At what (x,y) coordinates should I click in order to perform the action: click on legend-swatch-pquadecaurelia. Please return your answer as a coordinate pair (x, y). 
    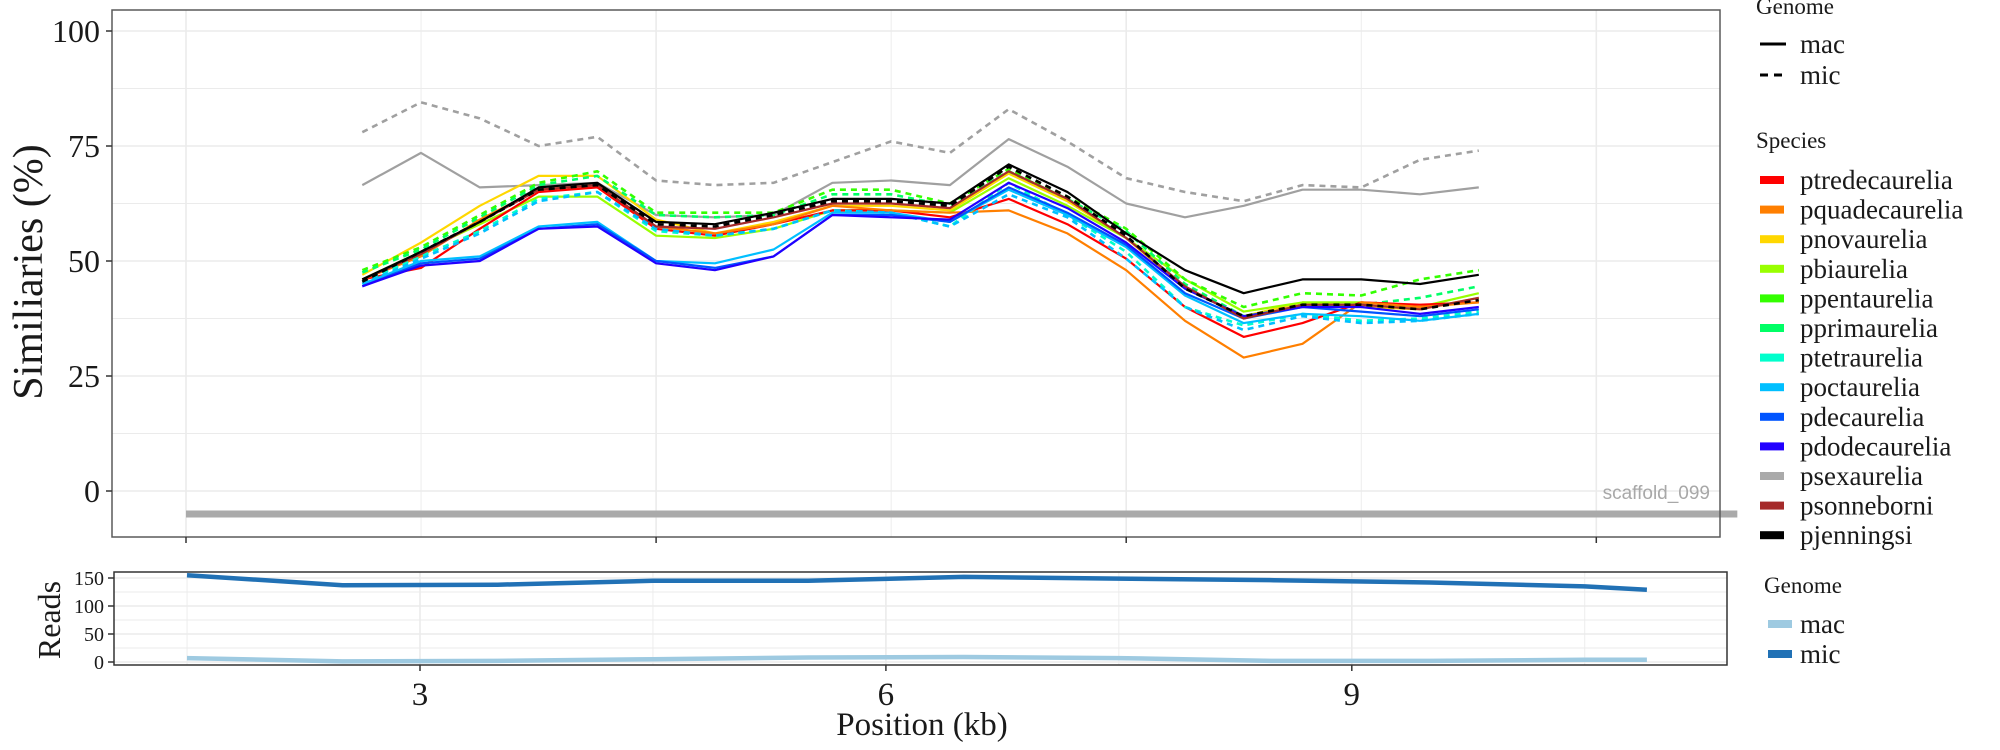
    Looking at the image, I should click on (1772, 209).